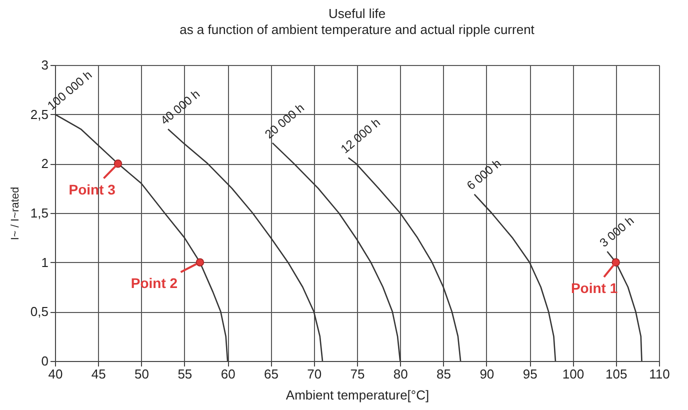 This screenshot has width=688, height=410. What do you see at coordinates (44, 65) in the screenshot?
I see `y-tick-label: 3` at bounding box center [44, 65].